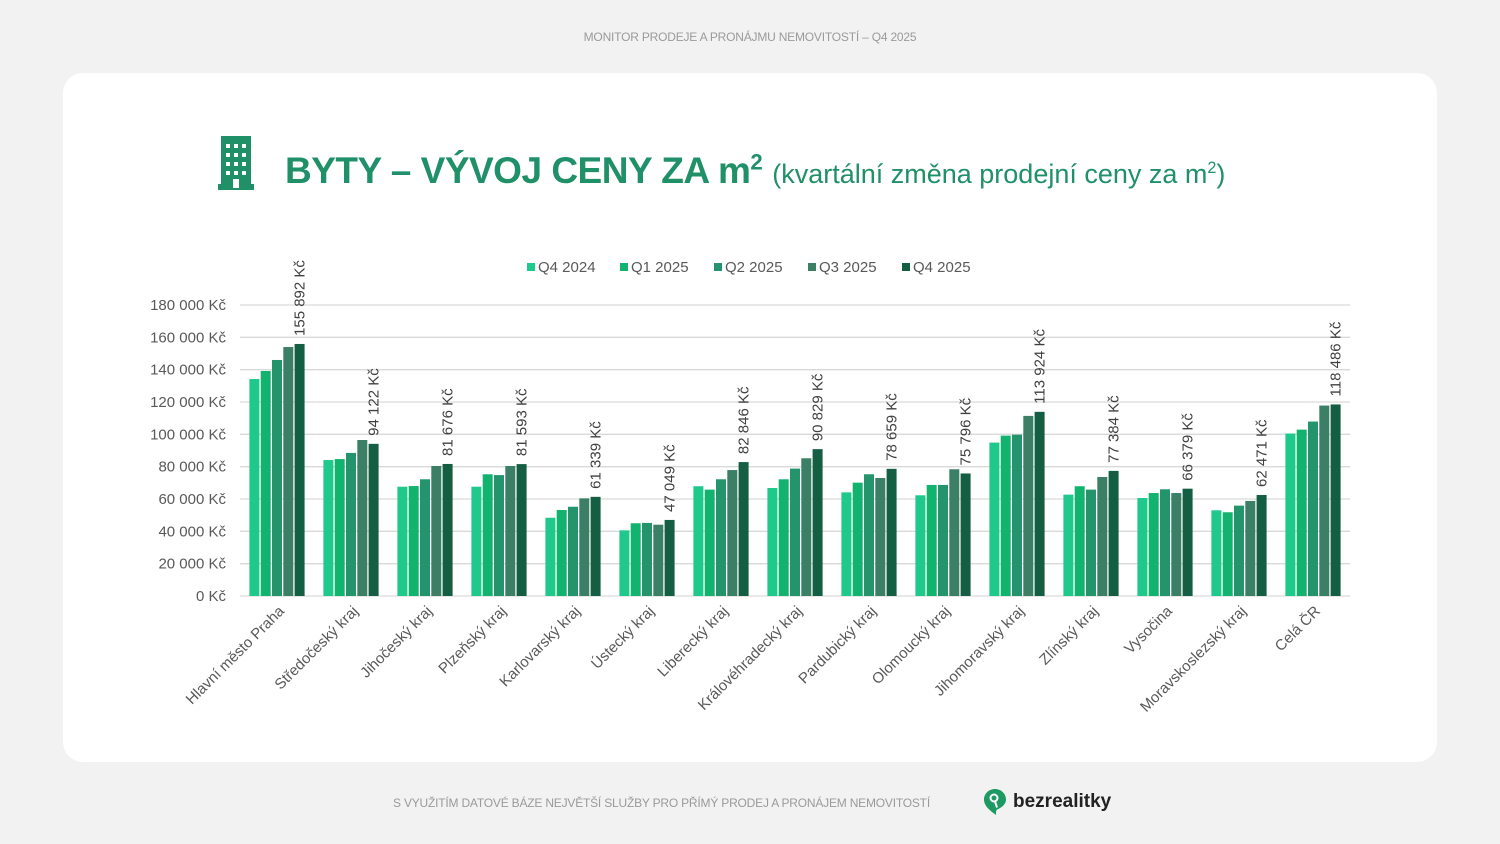 The width and height of the screenshot is (1500, 844). What do you see at coordinates (188, 434) in the screenshot?
I see `y-tick-label: 100 000 Kč` at bounding box center [188, 434].